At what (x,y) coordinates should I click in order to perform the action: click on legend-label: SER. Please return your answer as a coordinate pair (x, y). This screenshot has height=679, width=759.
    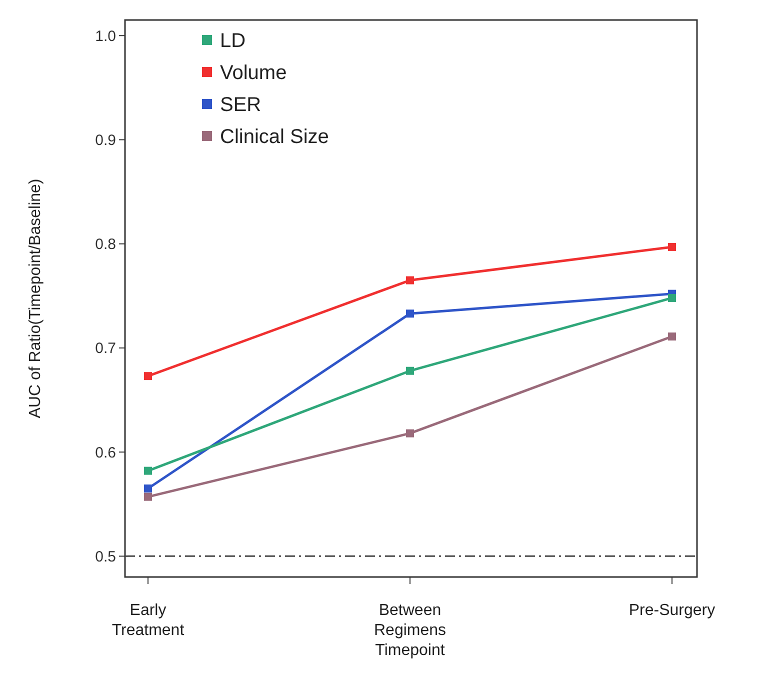
    Looking at the image, I should click on (241, 105).